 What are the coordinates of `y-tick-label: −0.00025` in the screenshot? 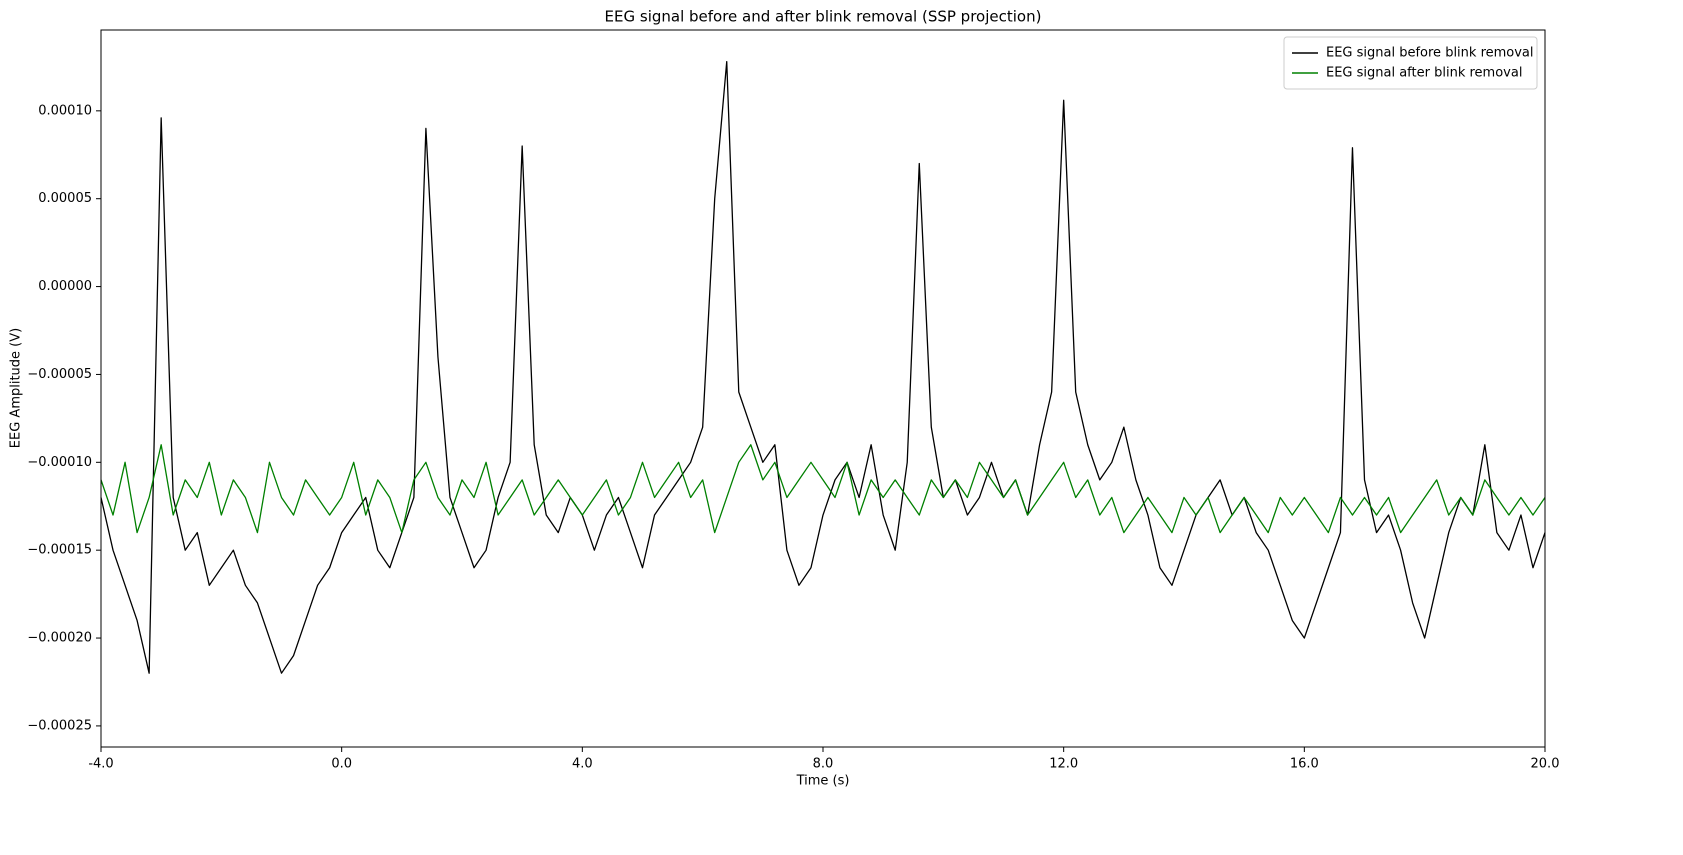 It's located at (59, 725).